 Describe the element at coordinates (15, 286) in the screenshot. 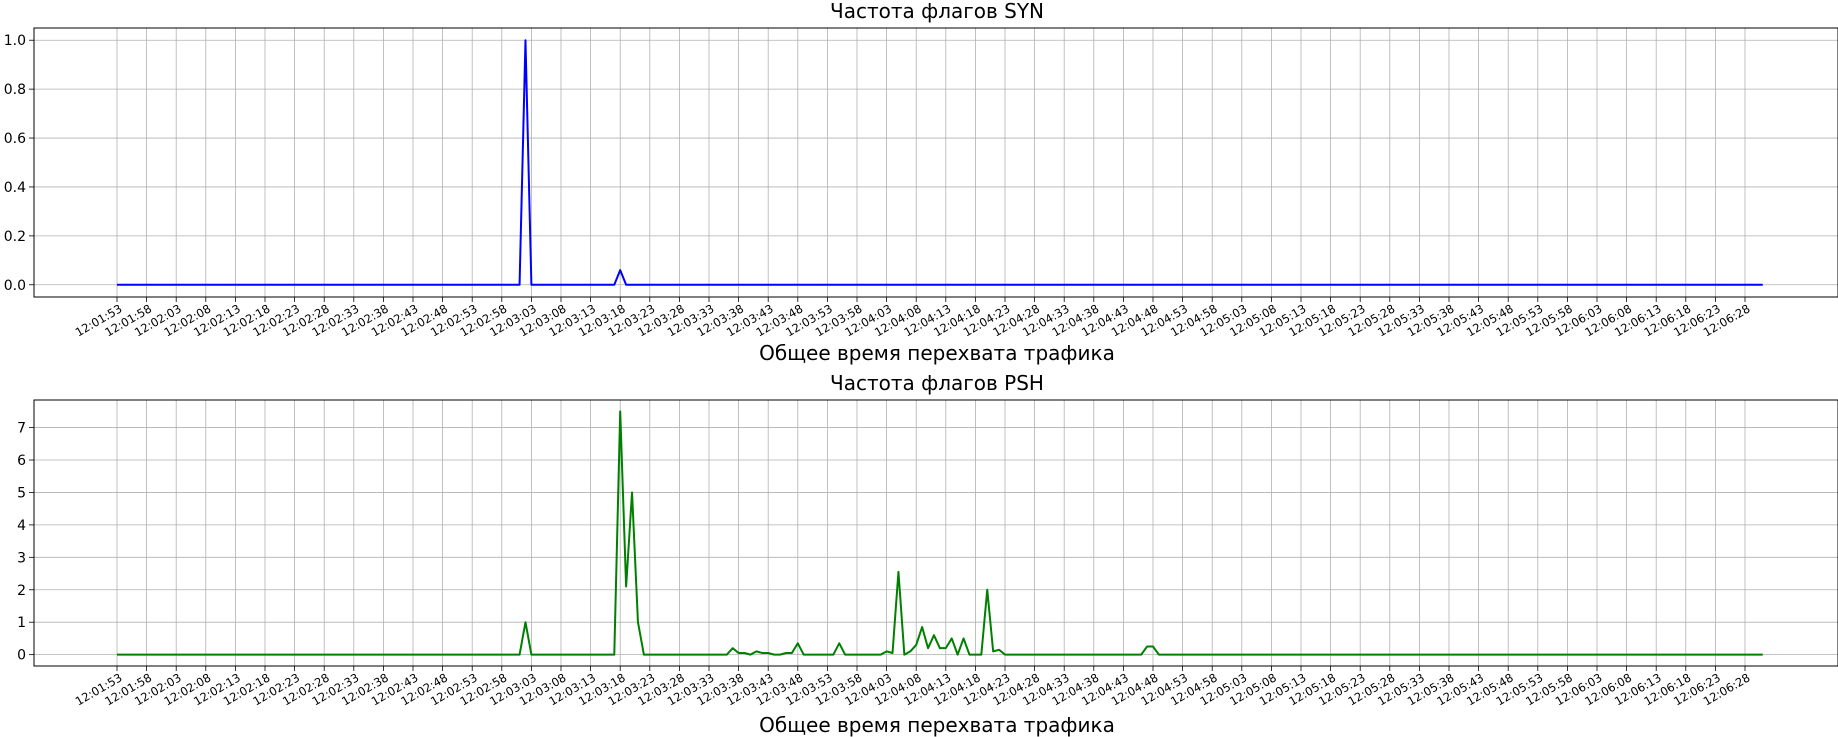

I see `syn-chart-y-tick-label: 0.0` at that location.